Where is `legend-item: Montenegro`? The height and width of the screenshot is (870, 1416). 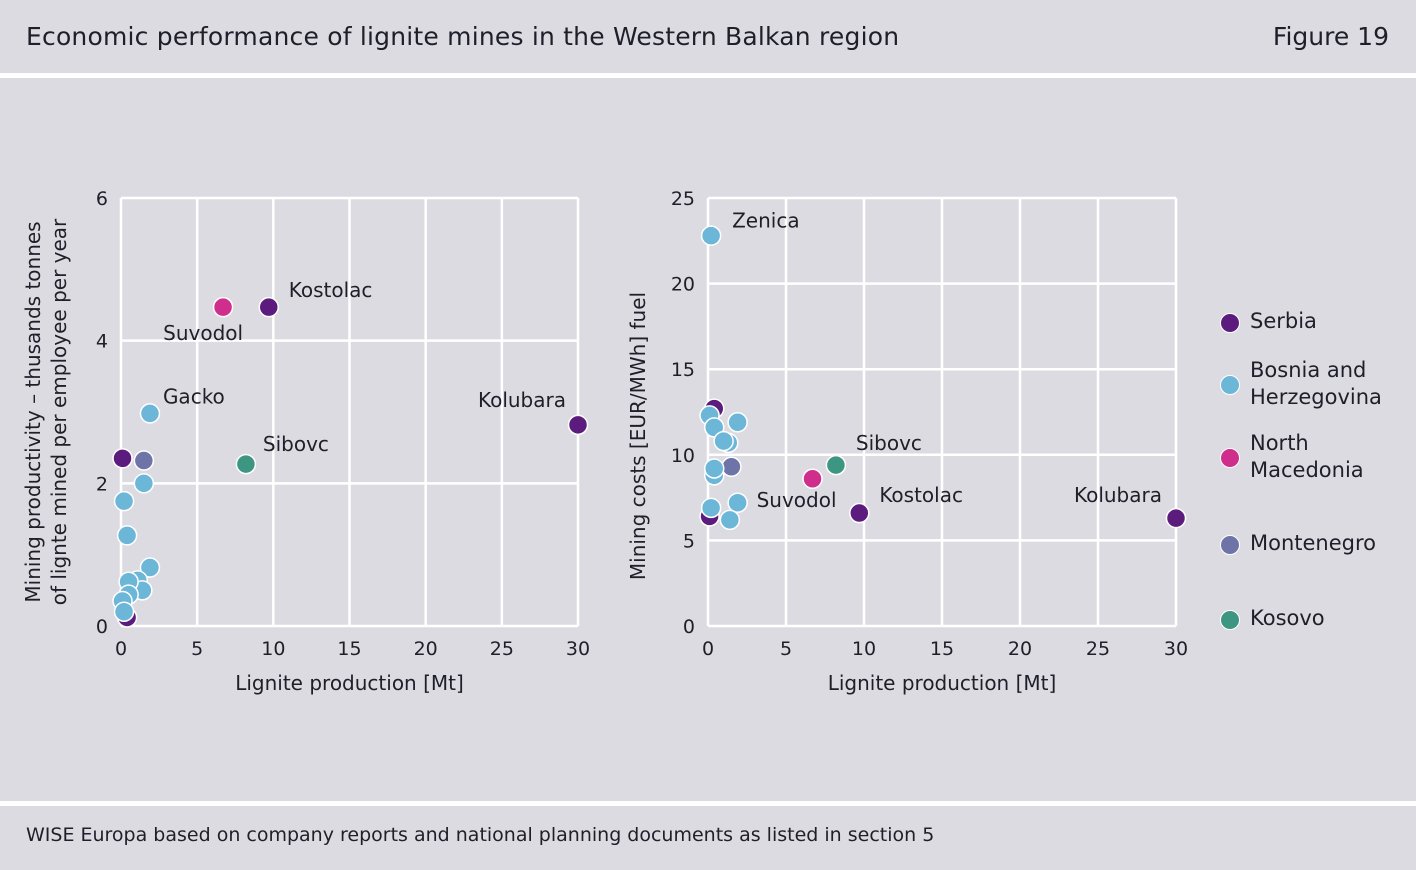 legend-item: Montenegro is located at coordinates (1298, 543).